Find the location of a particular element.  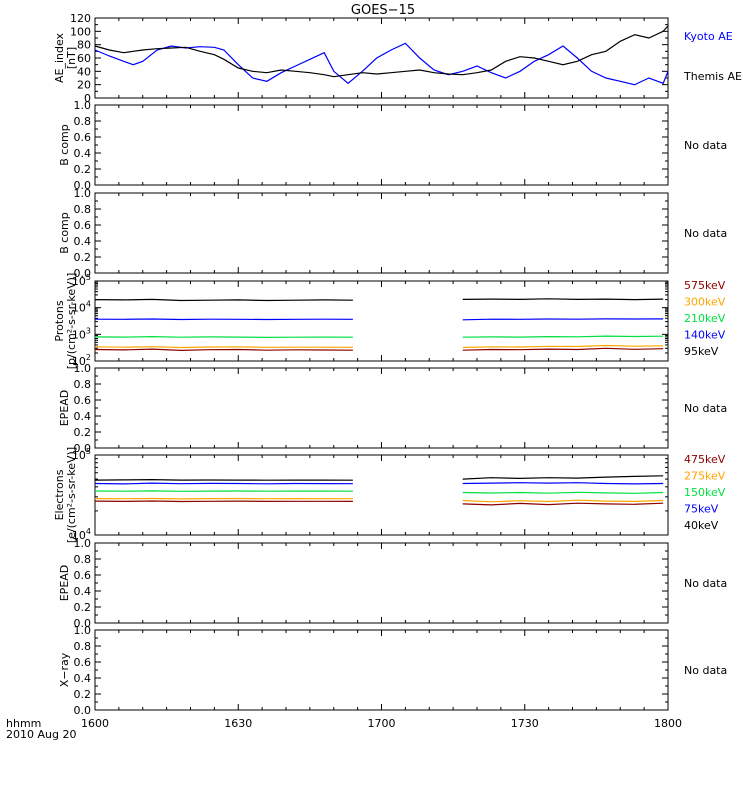

legend-entry: 210keV is located at coordinates (705, 318).